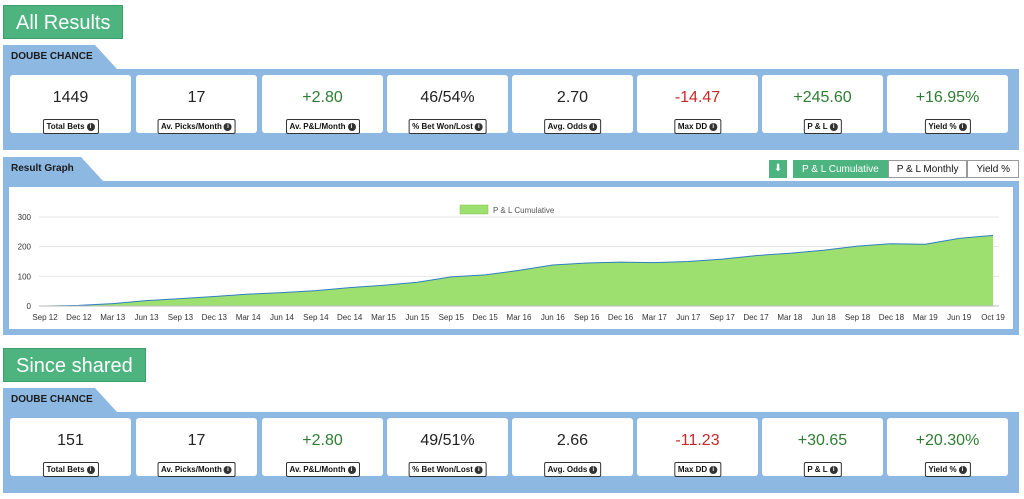 Image resolution: width=1024 pixels, height=499 pixels. I want to click on x-tick-label: Mar 15, so click(383, 317).